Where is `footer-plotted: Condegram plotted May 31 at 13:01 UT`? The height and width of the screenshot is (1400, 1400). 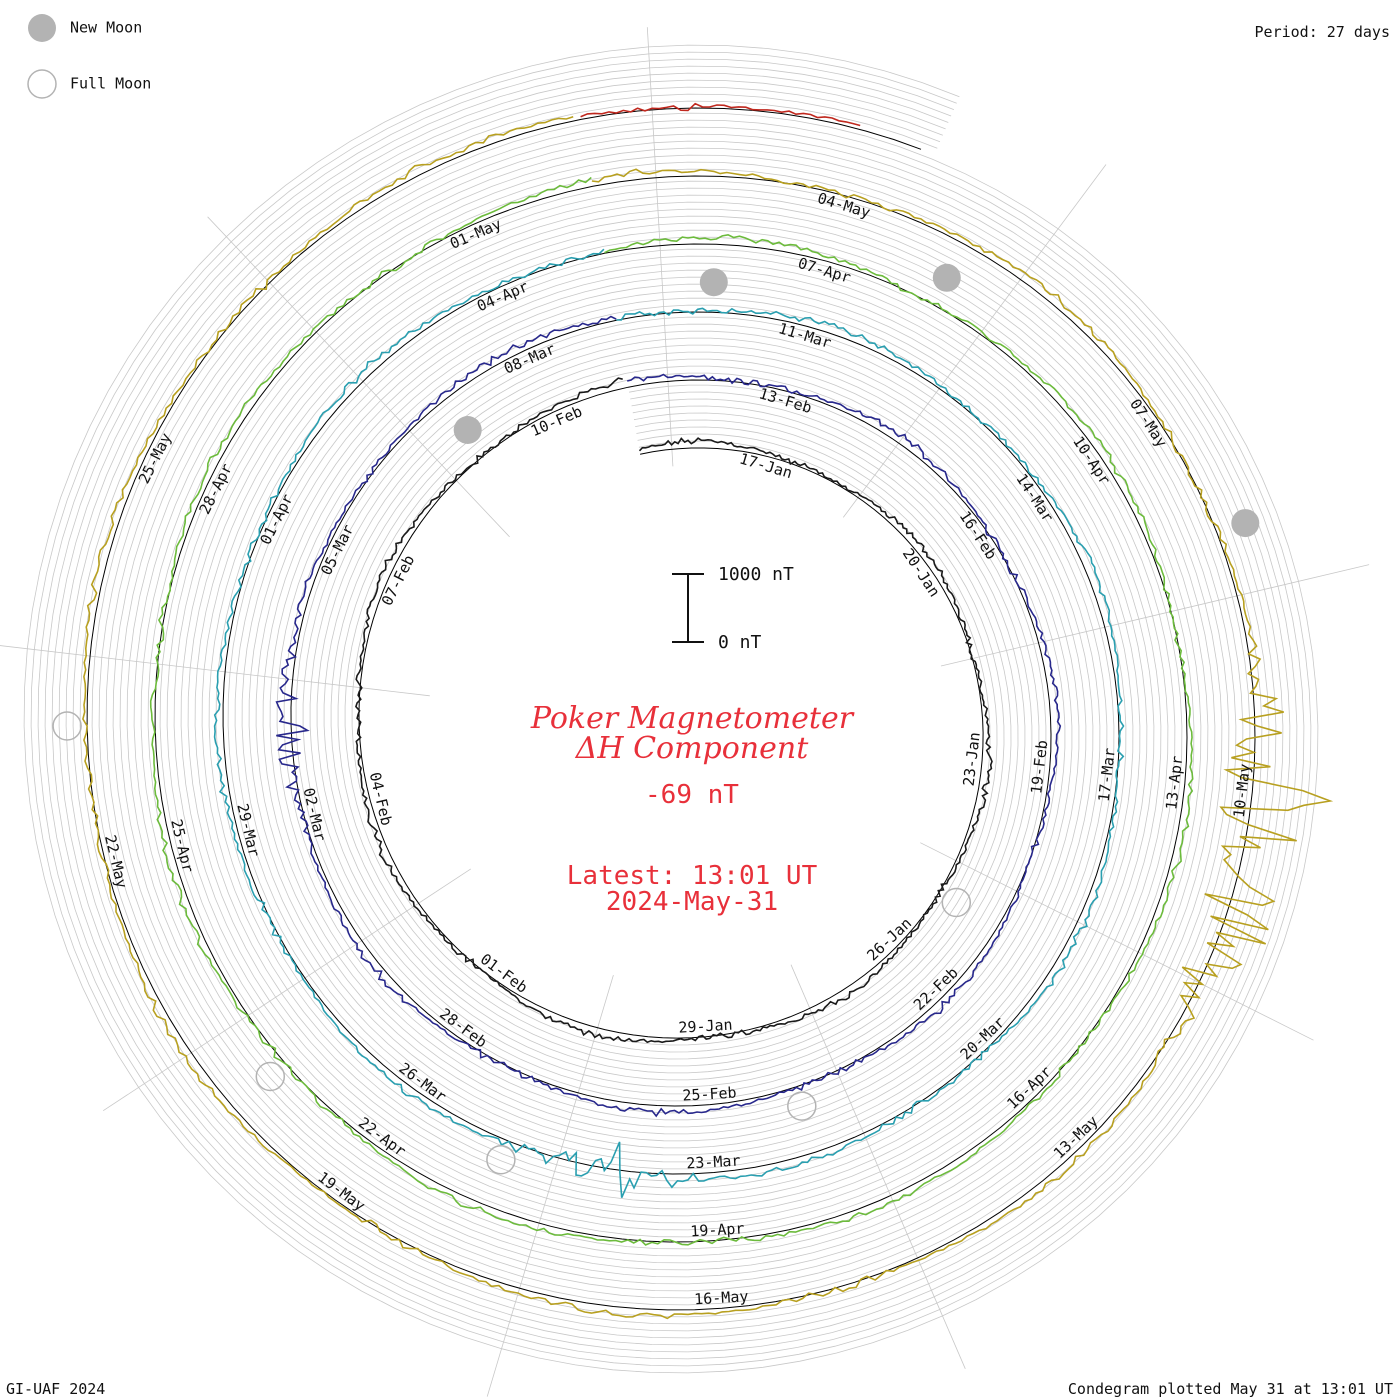 footer-plotted: Condegram plotted May 31 at 13:01 UT is located at coordinates (1230, 1389).